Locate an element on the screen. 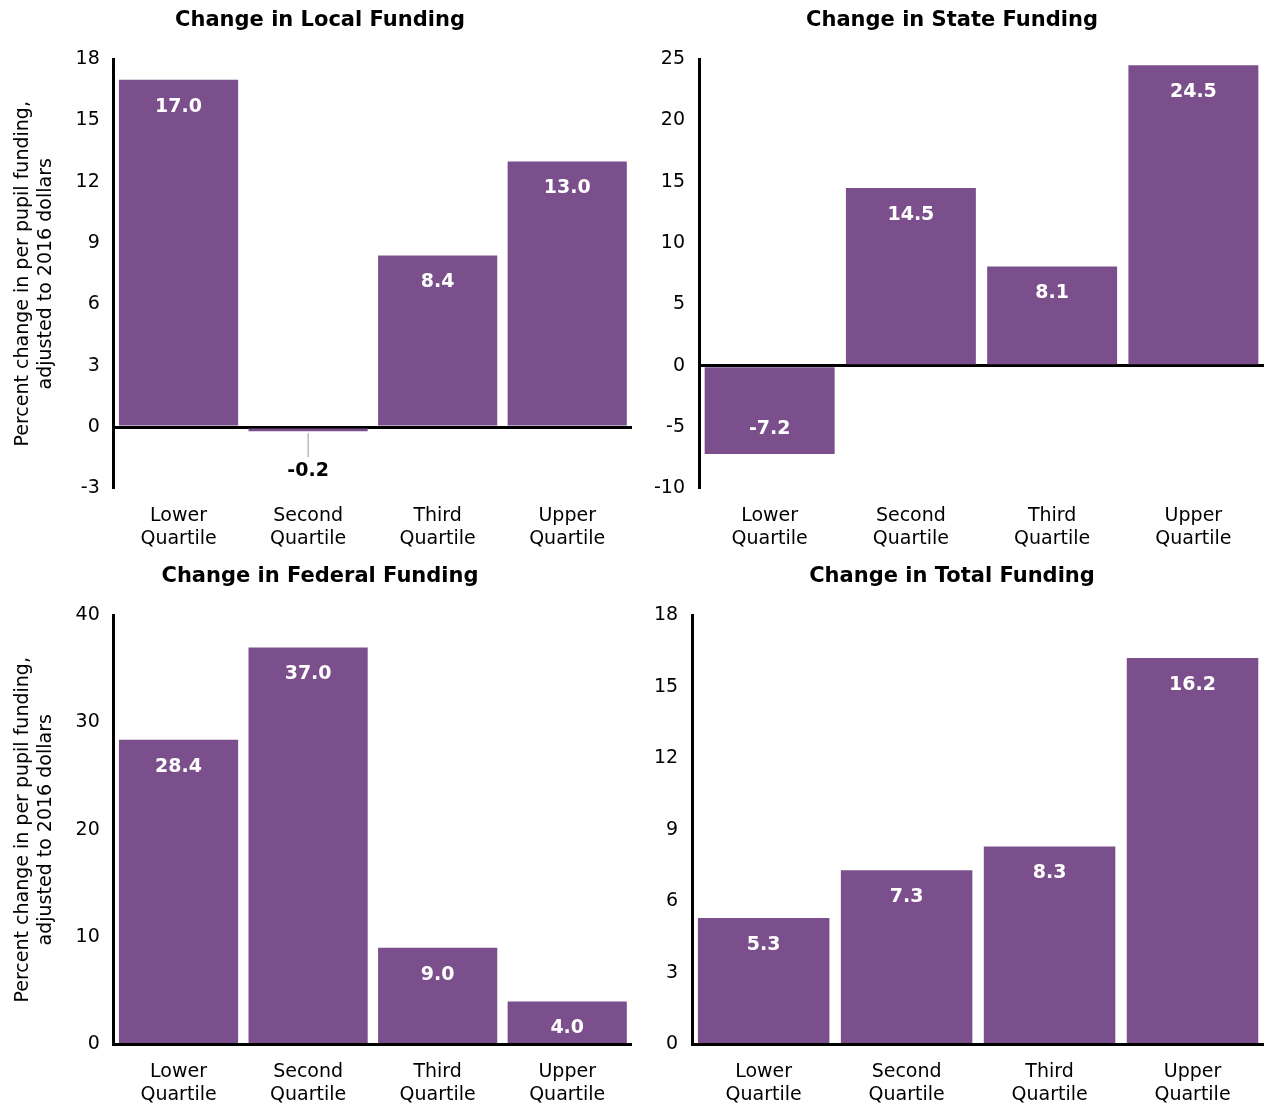  y-tick-label: -3 is located at coordinates (90, 486).